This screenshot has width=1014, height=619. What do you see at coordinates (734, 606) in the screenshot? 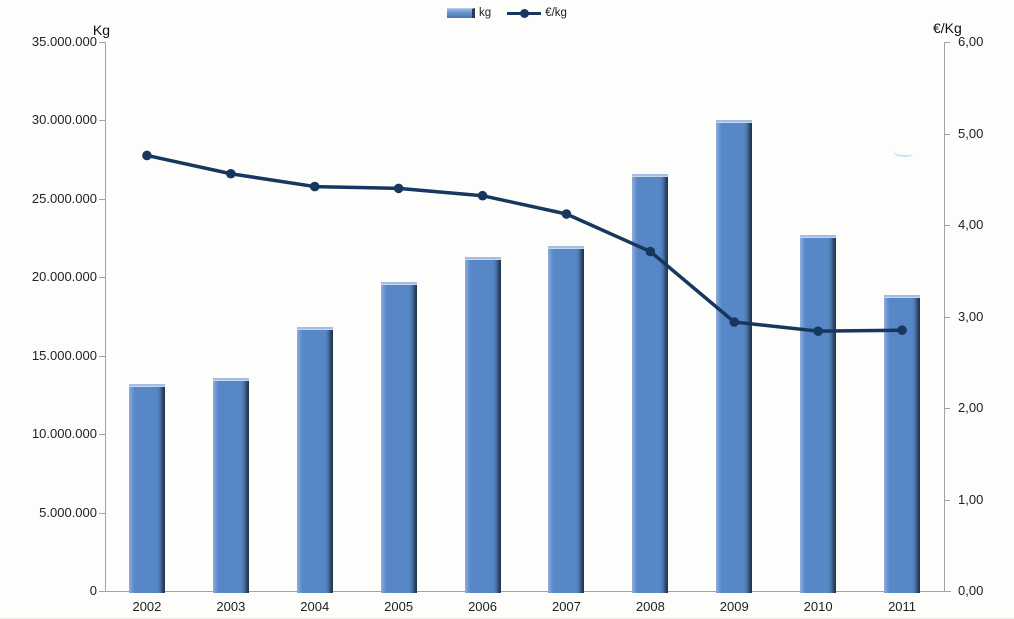
I see `x-axis-label-2009: 2009` at bounding box center [734, 606].